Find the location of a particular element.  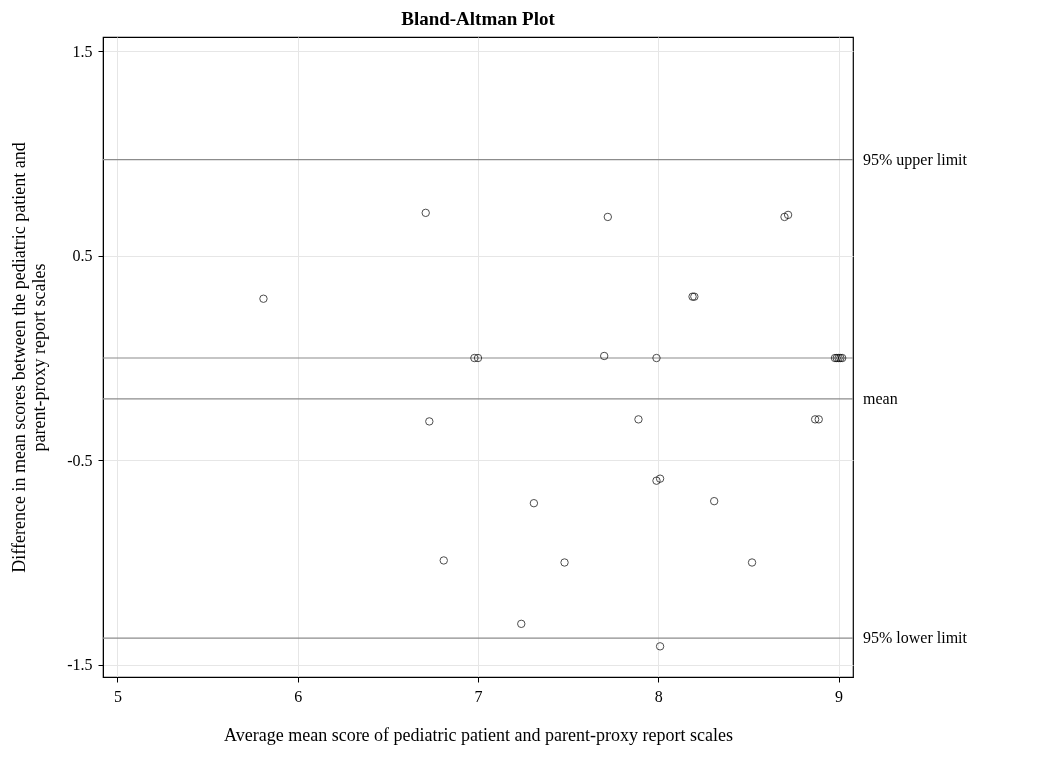

y-tick-label: 1.5 is located at coordinates (82, 51).